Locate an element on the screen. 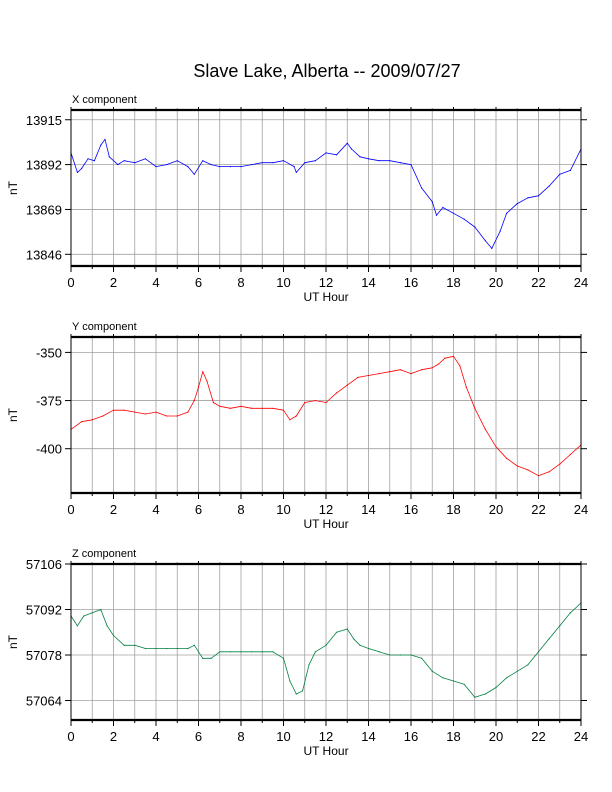 This screenshot has width=612, height=792. panel-title: Y component is located at coordinates (104, 327).